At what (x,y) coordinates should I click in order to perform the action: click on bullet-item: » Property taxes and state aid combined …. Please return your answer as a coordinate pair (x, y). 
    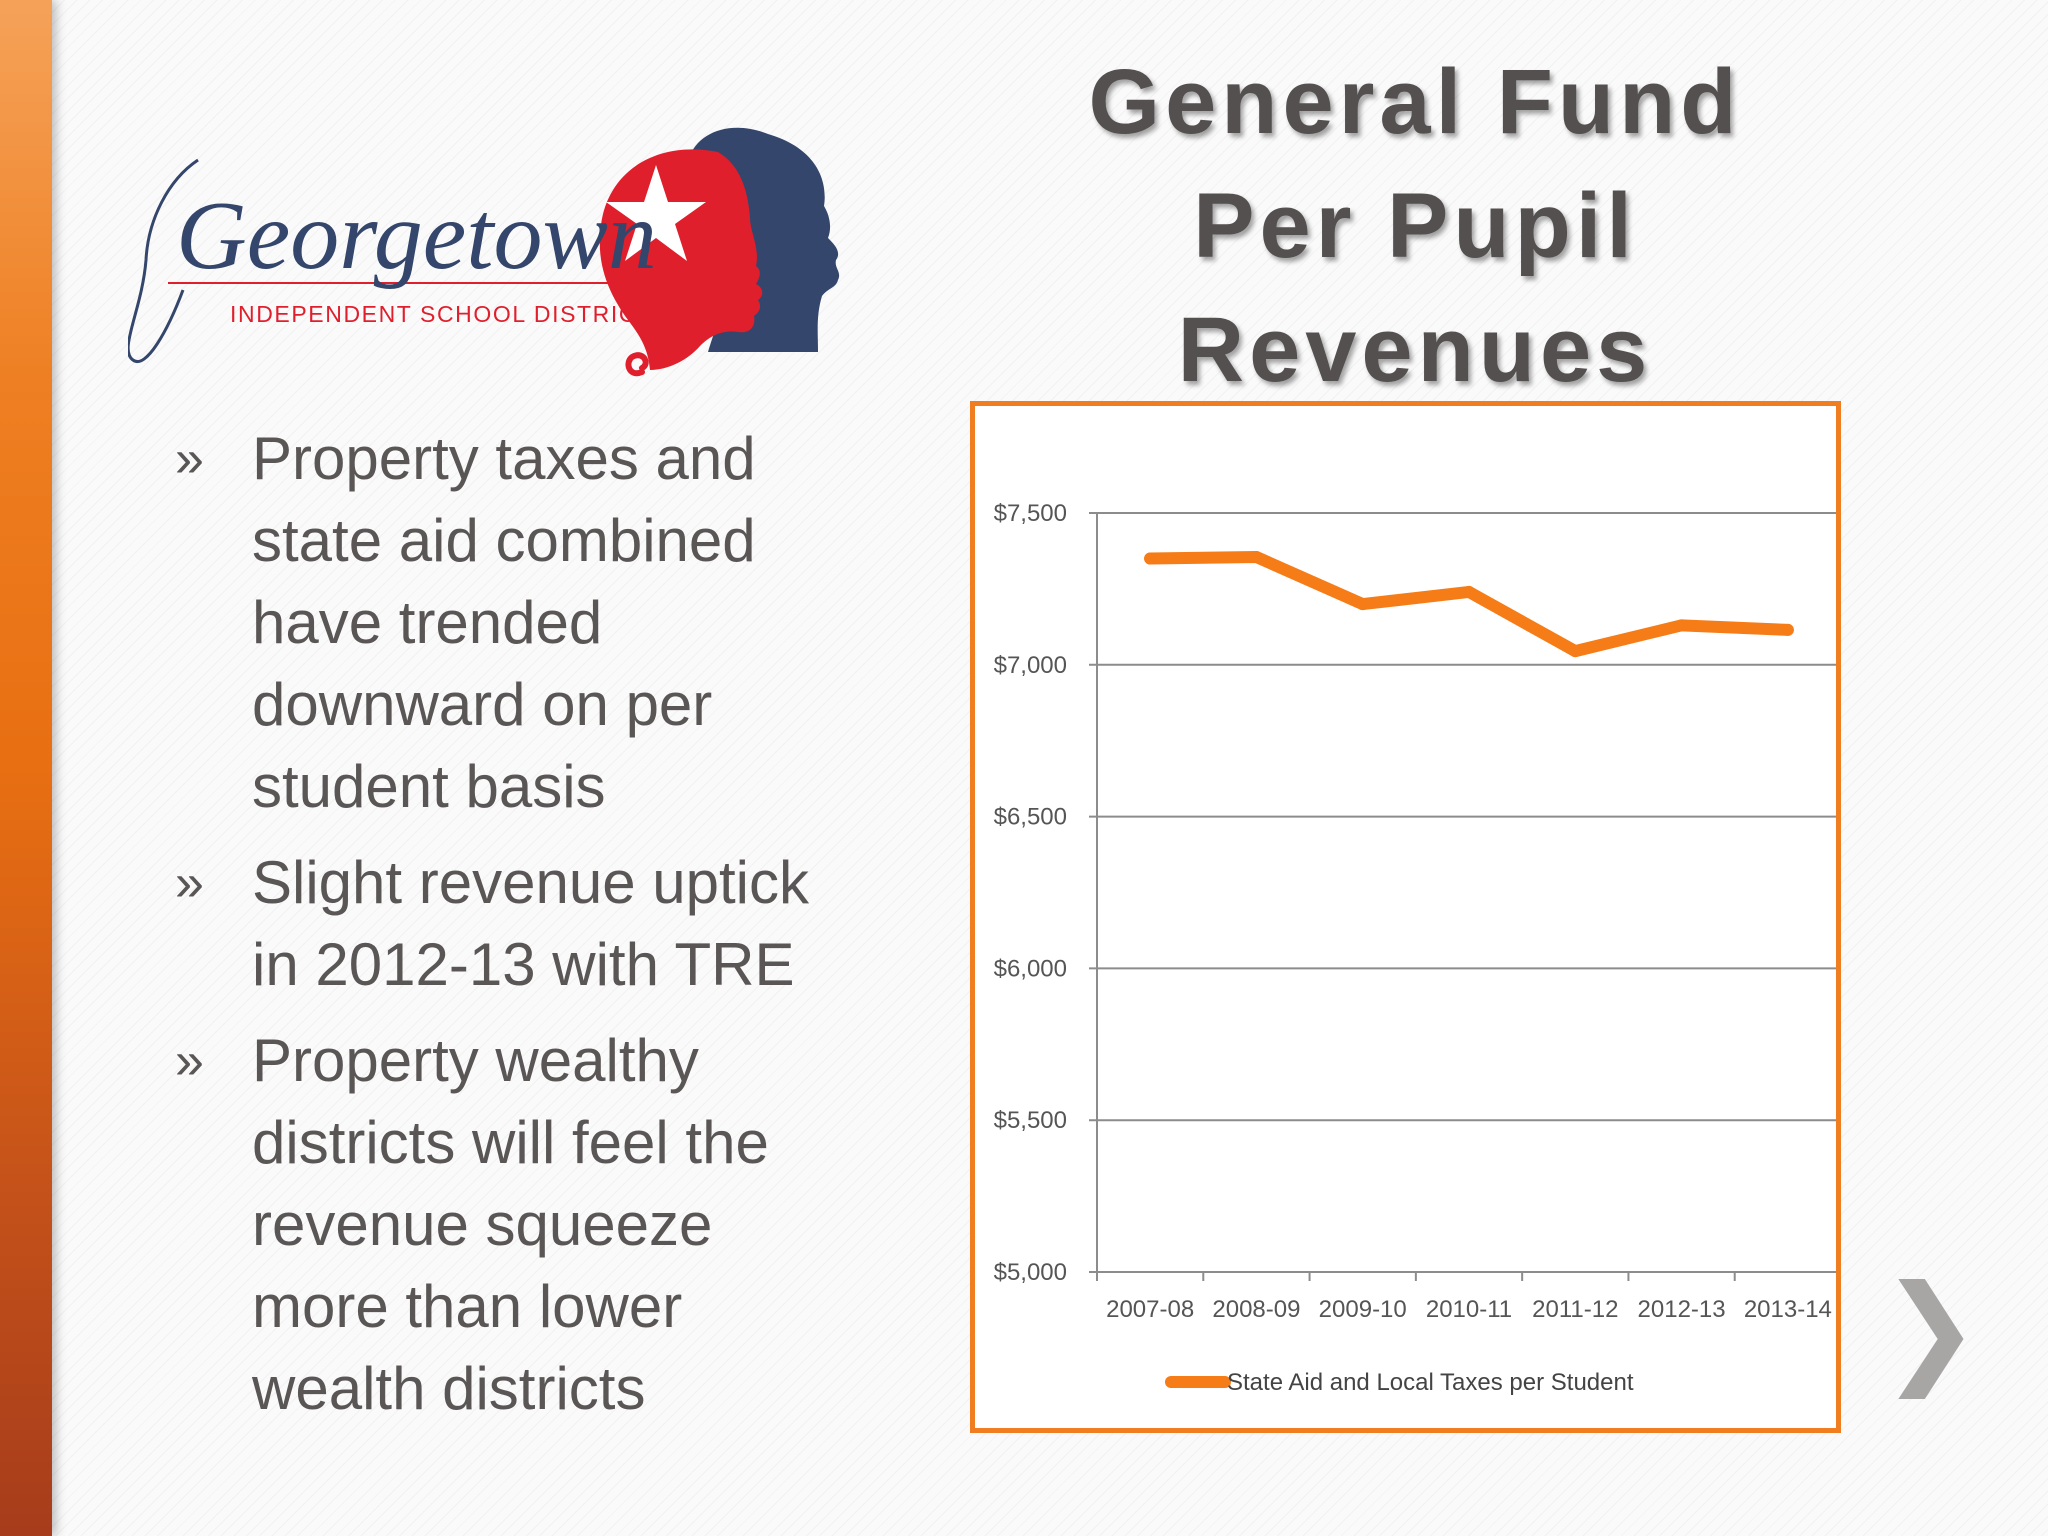
    Looking at the image, I should click on (535, 623).